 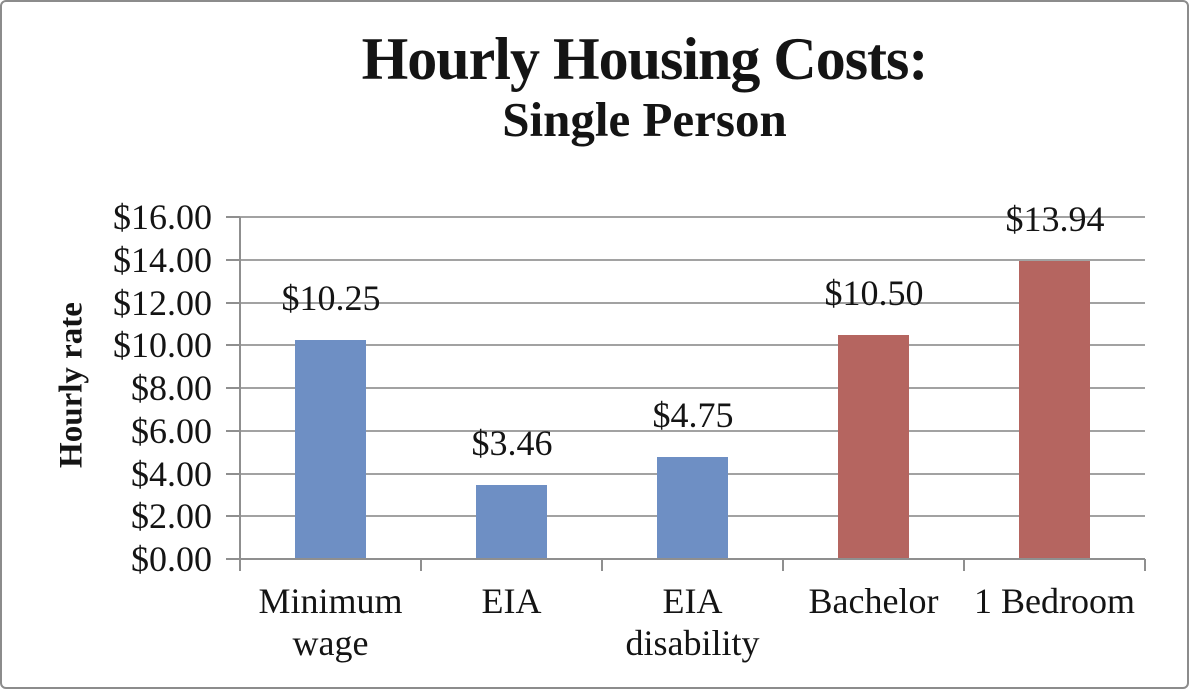 What do you see at coordinates (171, 473) in the screenshot?
I see `y-axis-tick-label: $4.00` at bounding box center [171, 473].